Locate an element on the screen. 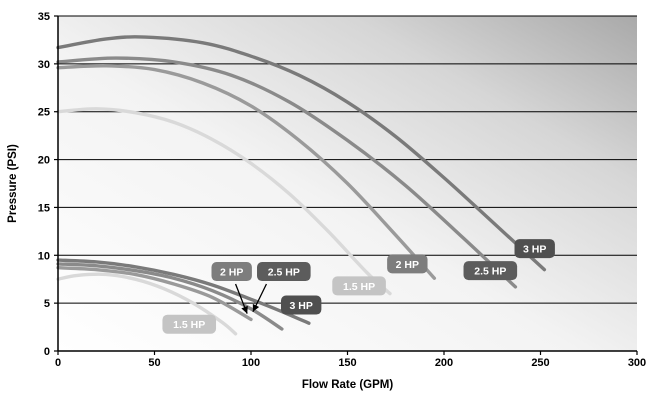 Image resolution: width=651 pixels, height=396 pixels. x-tick-label-150: 150 is located at coordinates (347, 363).